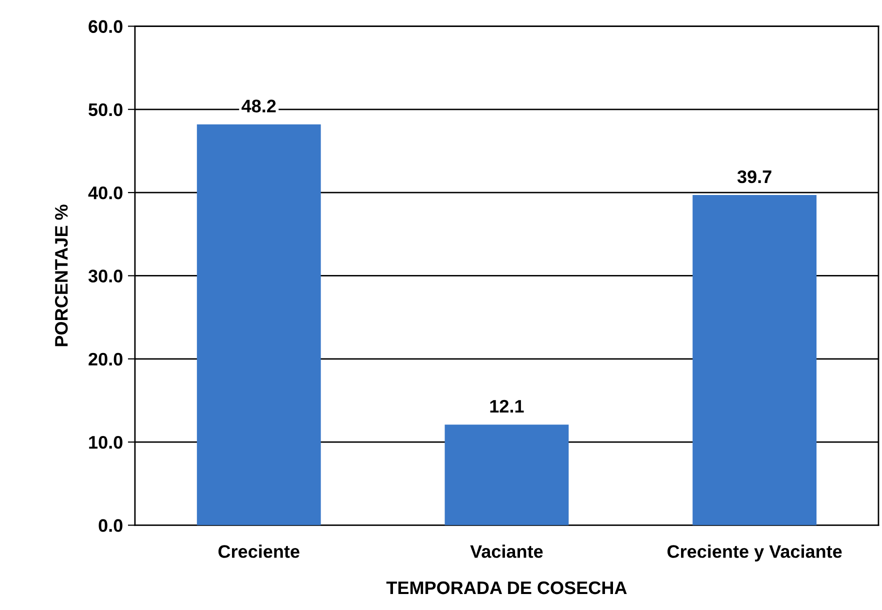  Describe the element at coordinates (105, 276) in the screenshot. I see `y-tick-label: 30.0` at that location.